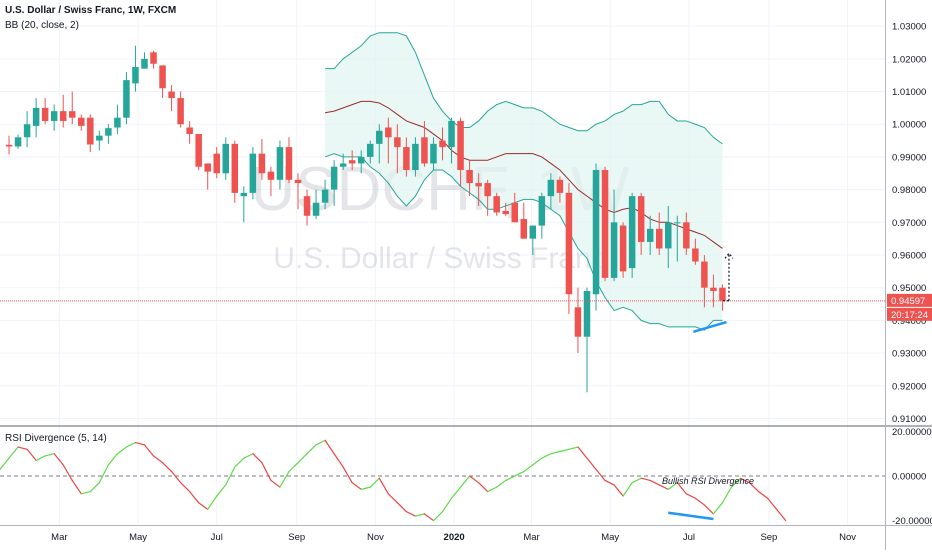  Describe the element at coordinates (909, 288) in the screenshot. I see `price-tick-label: 0.95000` at that location.